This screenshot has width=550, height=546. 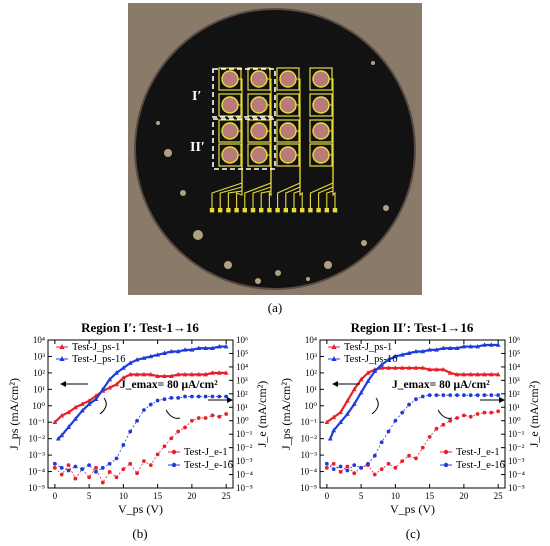 I want to click on y-right-axis-label: J_e (mA/cm²), so click(x=534, y=414).